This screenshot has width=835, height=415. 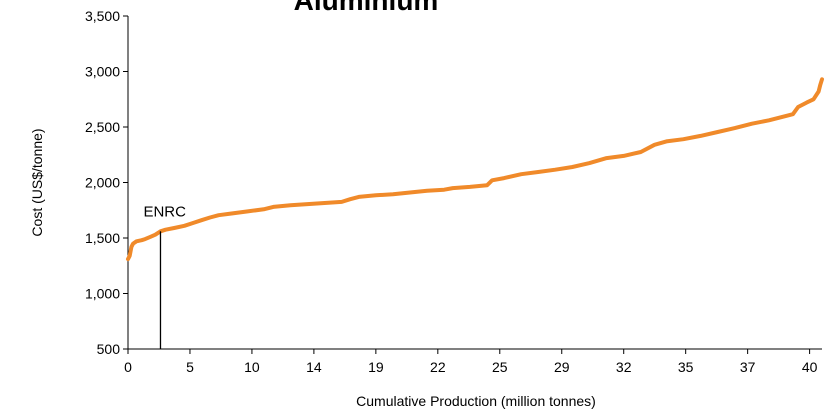 I want to click on y-tick-label: 1,000, so click(x=102, y=294).